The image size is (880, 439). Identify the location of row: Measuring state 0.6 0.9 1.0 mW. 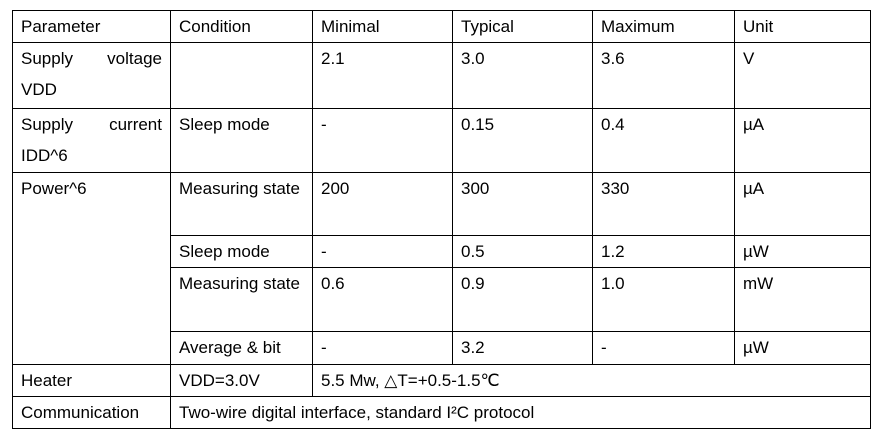
(442, 299).